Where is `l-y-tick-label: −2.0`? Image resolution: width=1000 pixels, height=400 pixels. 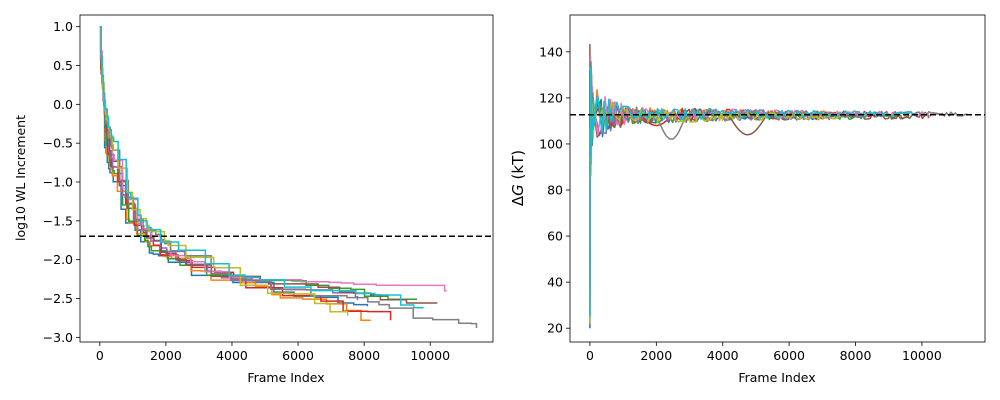
l-y-tick-label: −2.0 is located at coordinates (58, 259).